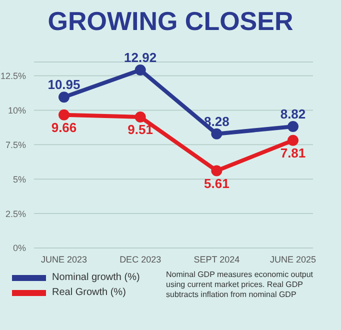 This screenshot has height=330, width=341. What do you see at coordinates (13, 75) in the screenshot?
I see `y-tick-label: 12.5%` at bounding box center [13, 75].